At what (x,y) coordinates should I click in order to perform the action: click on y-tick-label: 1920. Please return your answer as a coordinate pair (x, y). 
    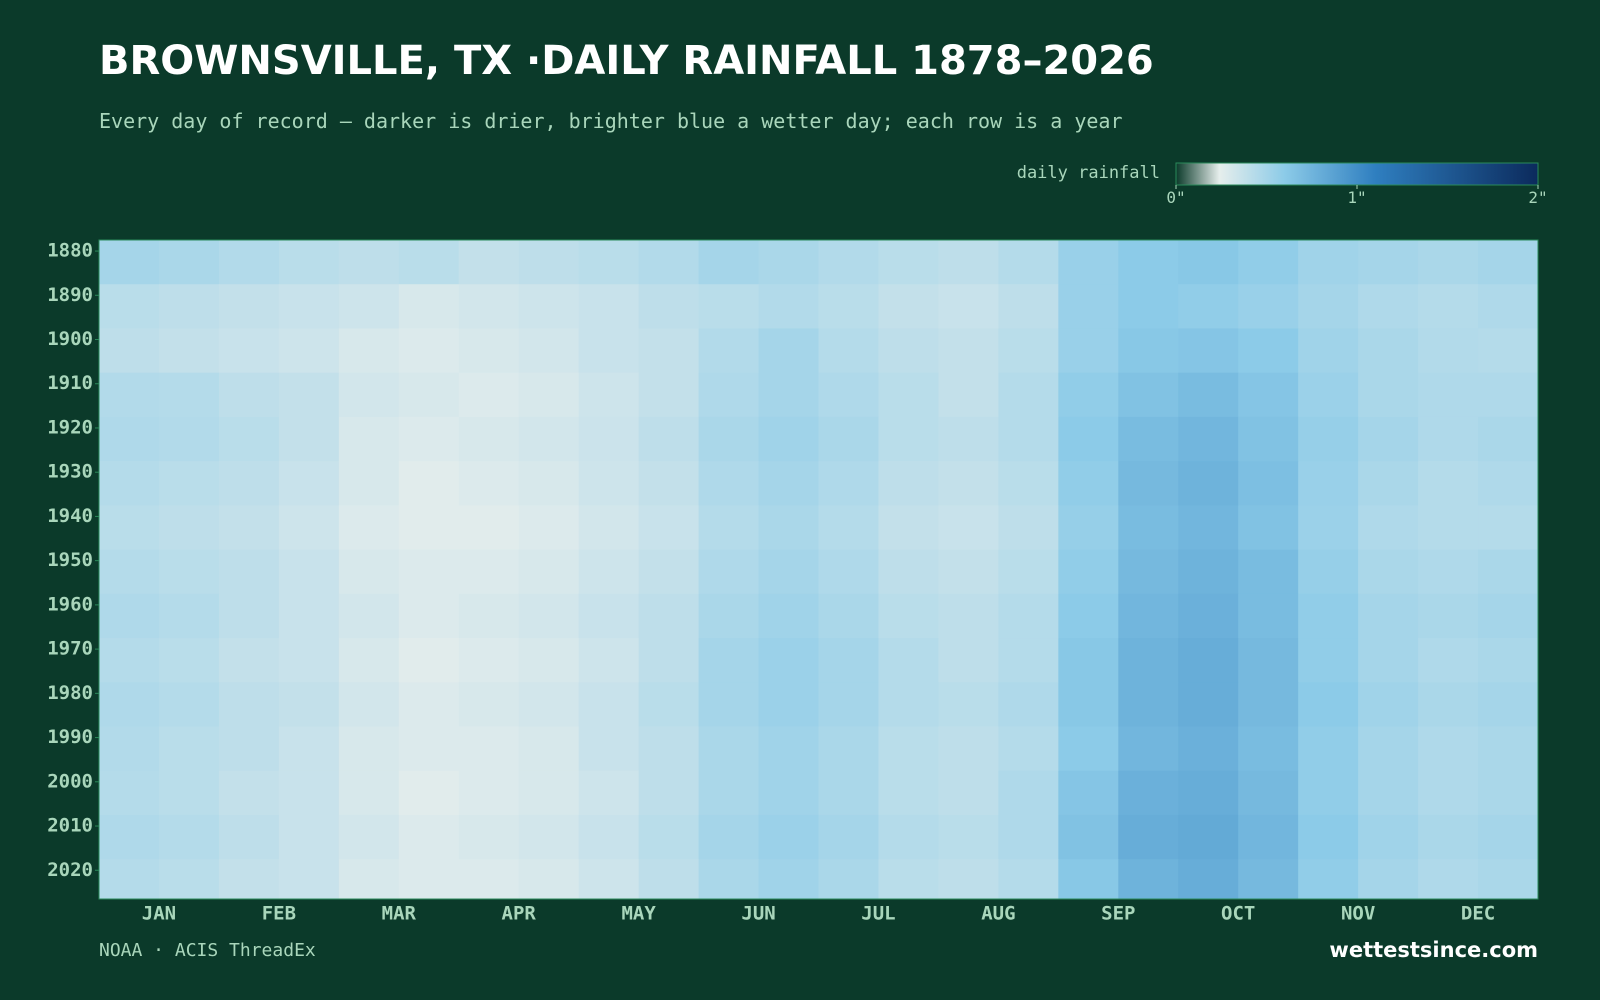
    Looking at the image, I should click on (70, 427).